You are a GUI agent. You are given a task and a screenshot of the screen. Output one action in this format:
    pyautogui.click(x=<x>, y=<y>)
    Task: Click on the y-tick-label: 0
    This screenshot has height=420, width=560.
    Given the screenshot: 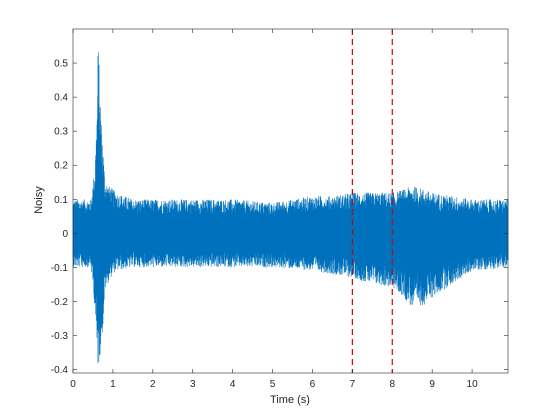 What is the action you would take?
    pyautogui.click(x=65, y=234)
    